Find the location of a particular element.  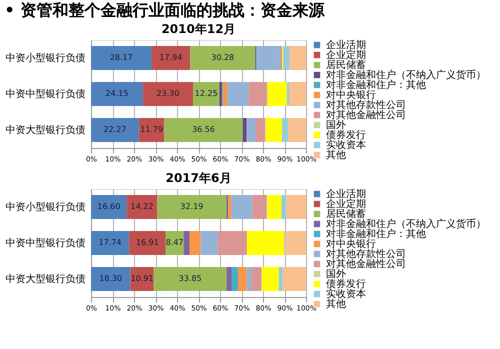

data-label: 36.56 is located at coordinates (203, 129).